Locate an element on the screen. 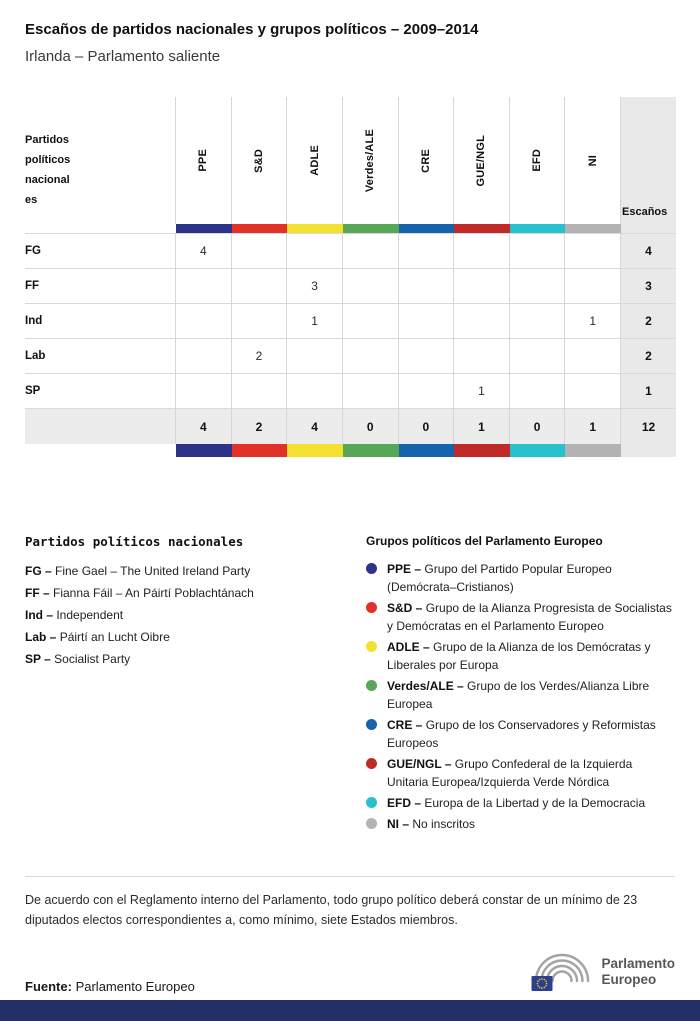 This screenshot has height=1021, width=700. footer: Fuente: Parlamento Europeo is located at coordinates (350, 972).